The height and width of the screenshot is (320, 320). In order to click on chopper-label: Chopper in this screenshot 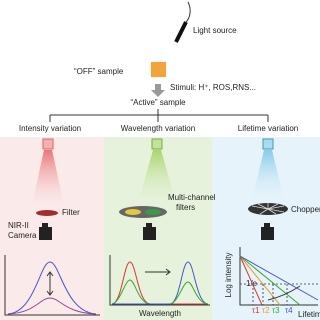, I will do `click(305, 209)`.